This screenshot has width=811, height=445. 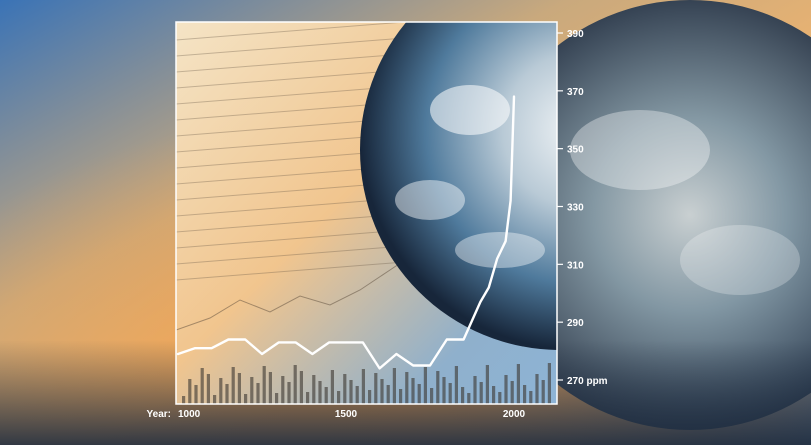 I want to click on y-tick-label: 350, so click(x=575, y=150).